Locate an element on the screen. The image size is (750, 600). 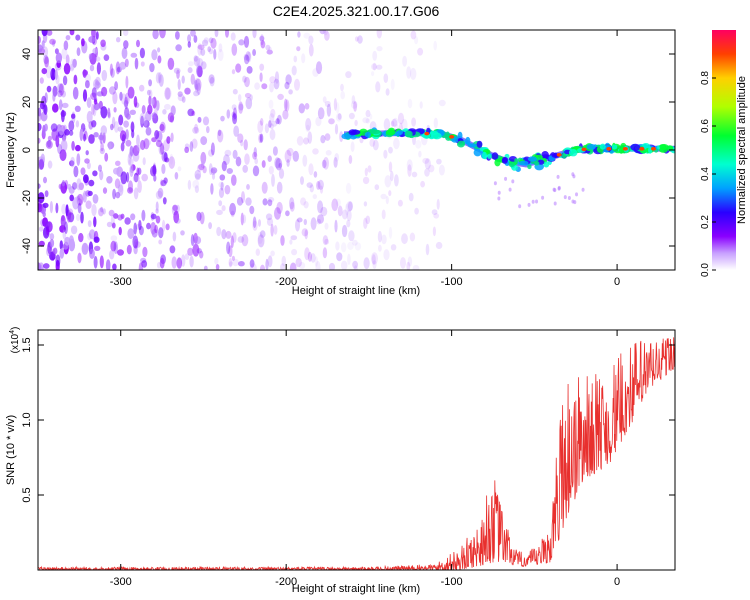
x-tick-label: -300 is located at coordinates (121, 582).